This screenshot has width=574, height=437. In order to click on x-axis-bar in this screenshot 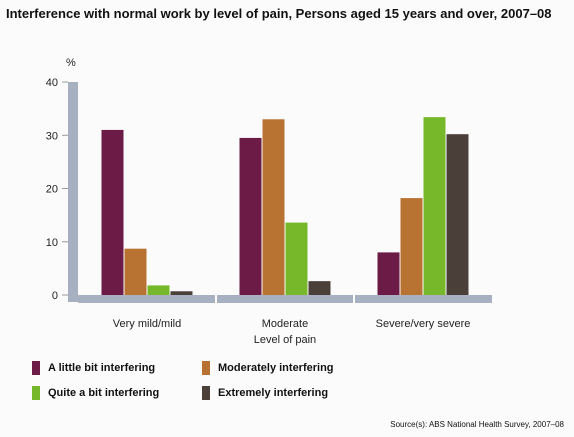, I will do `click(285, 299)`.